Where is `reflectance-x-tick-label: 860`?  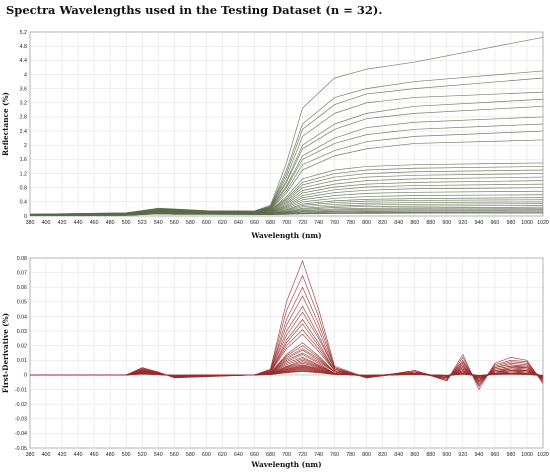 reflectance-x-tick-label: 860 is located at coordinates (414, 223).